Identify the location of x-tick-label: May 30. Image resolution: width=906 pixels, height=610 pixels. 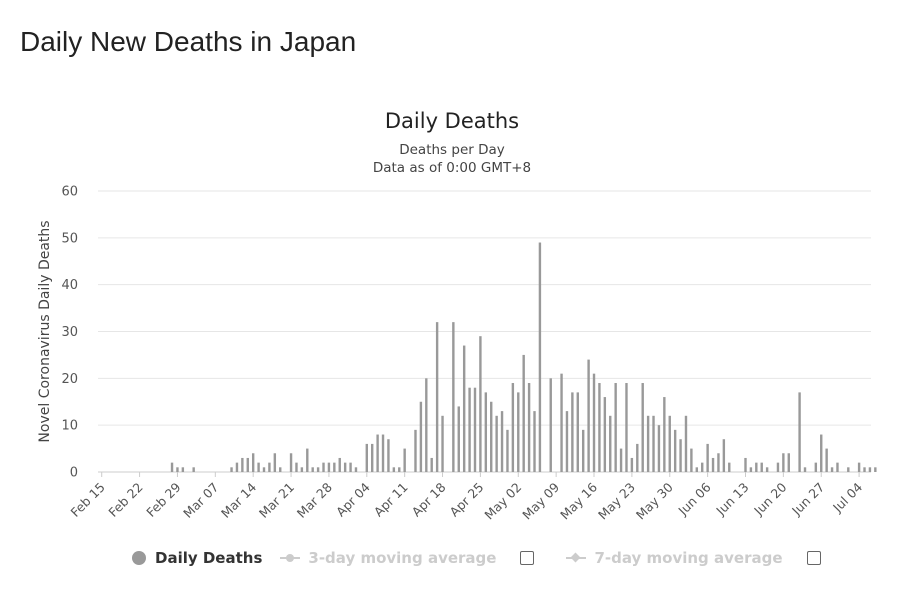
(654, 500).